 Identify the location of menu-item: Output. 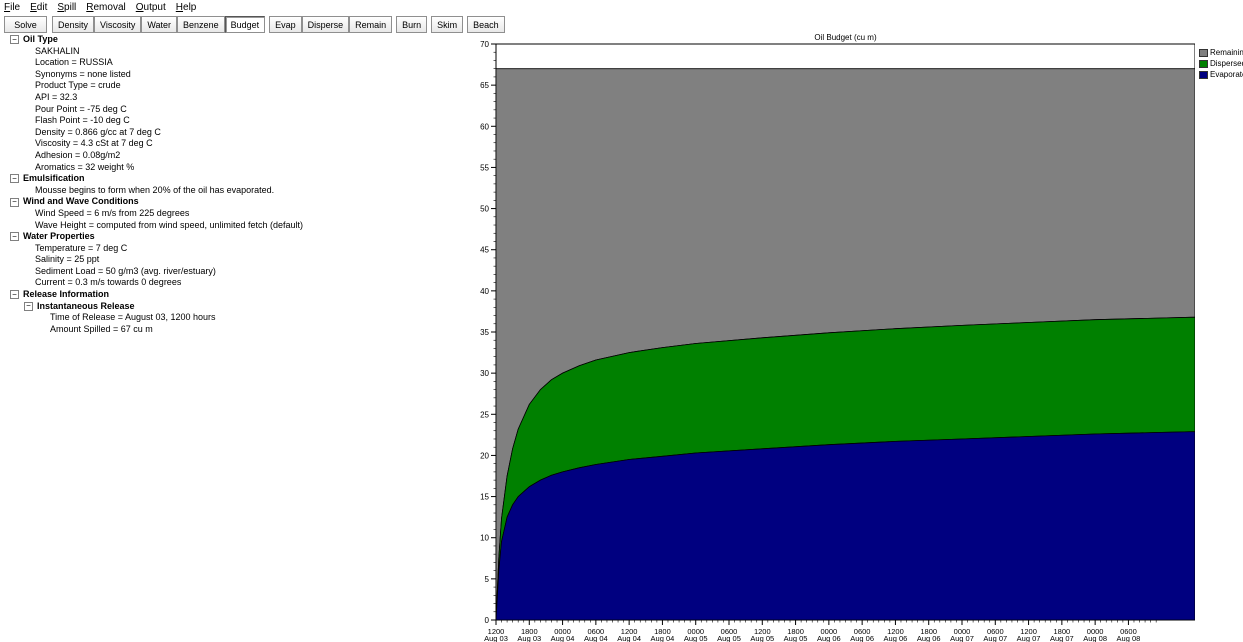
(150, 7).